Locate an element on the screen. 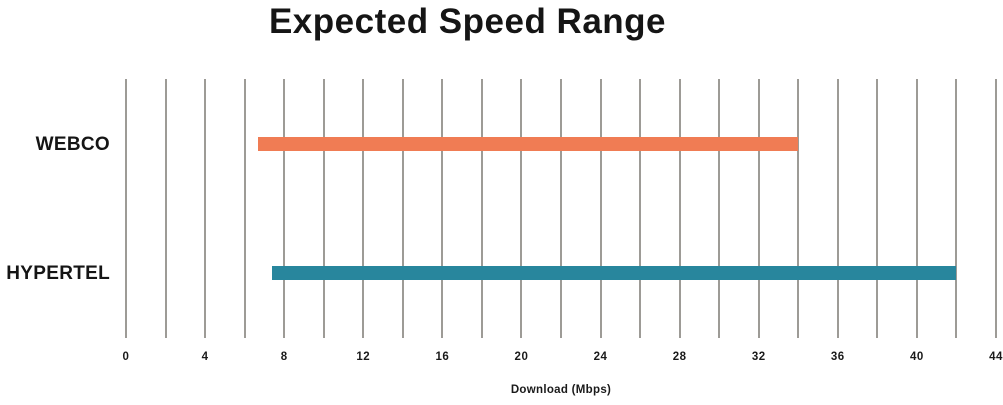 The image size is (1003, 405). chart-title: Expected Speed Range is located at coordinates (467, 21).